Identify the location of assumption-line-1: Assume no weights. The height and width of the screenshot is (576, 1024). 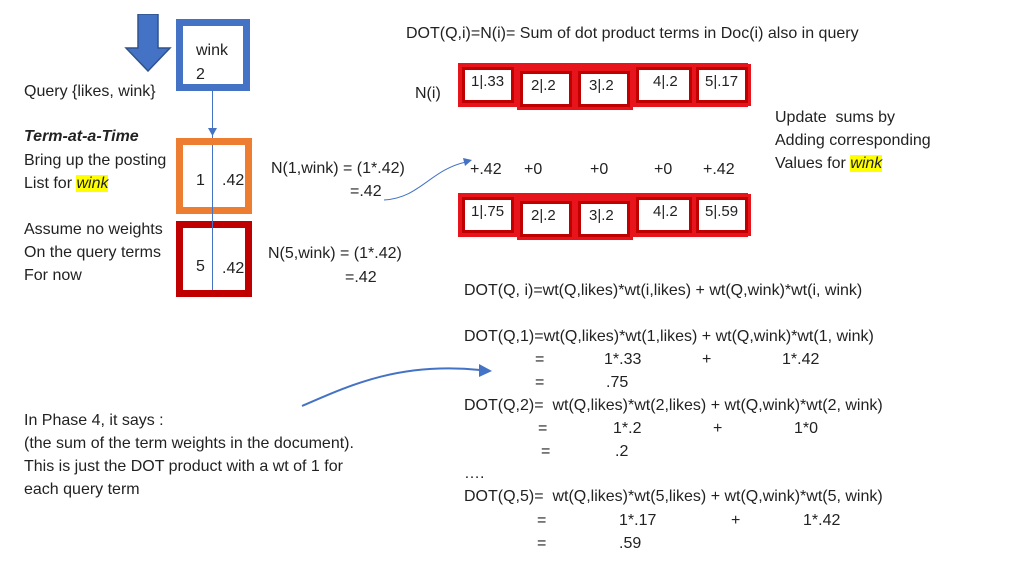
(93, 229).